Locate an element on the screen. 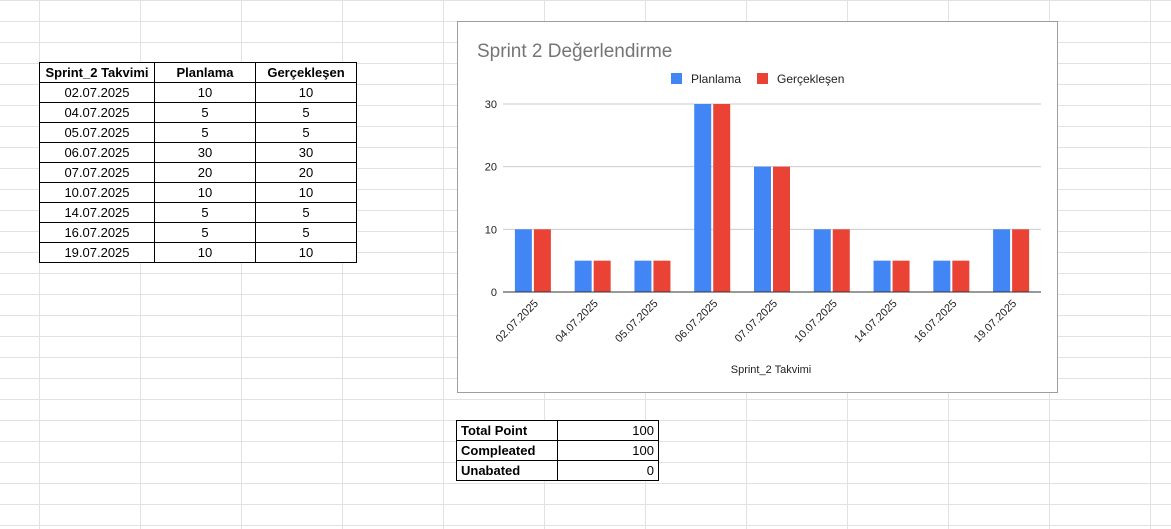 This screenshot has height=529, width=1171. planlama-cell: 20 is located at coordinates (205, 172).